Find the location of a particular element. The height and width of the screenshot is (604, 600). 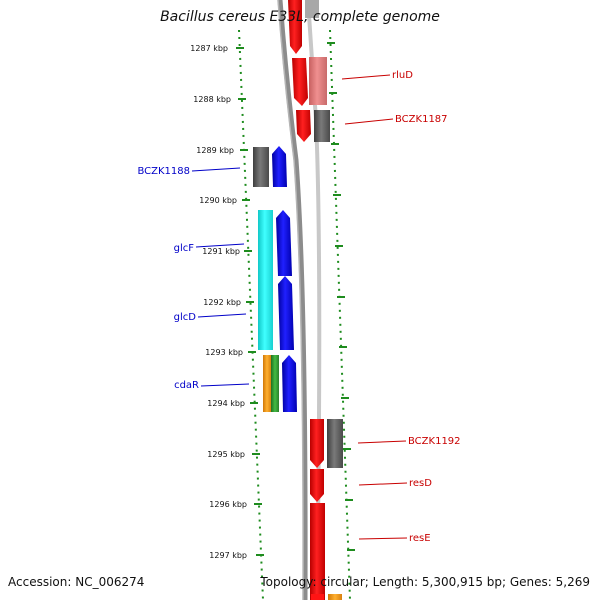

gene-label-BCZK1188: BCZK1188 is located at coordinates (163, 171).